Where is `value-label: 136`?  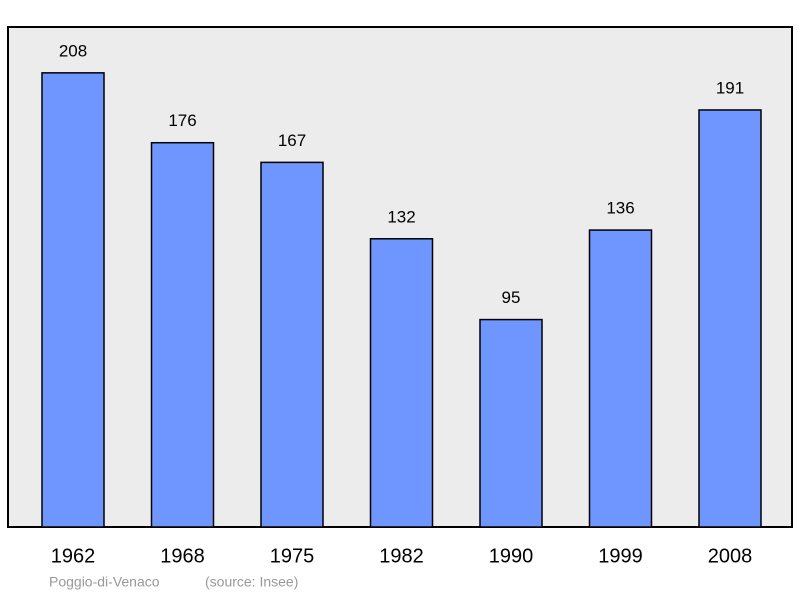
value-label: 136 is located at coordinates (620, 208).